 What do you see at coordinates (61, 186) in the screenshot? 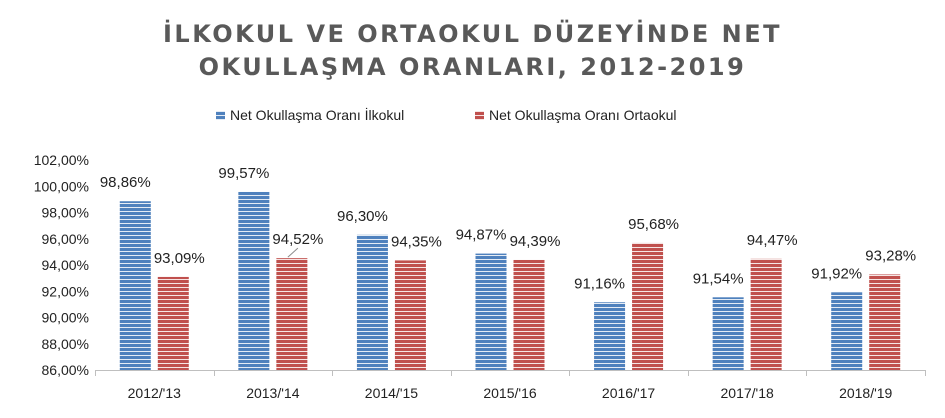
I see `y-tick-label: 100,00%` at bounding box center [61, 186].